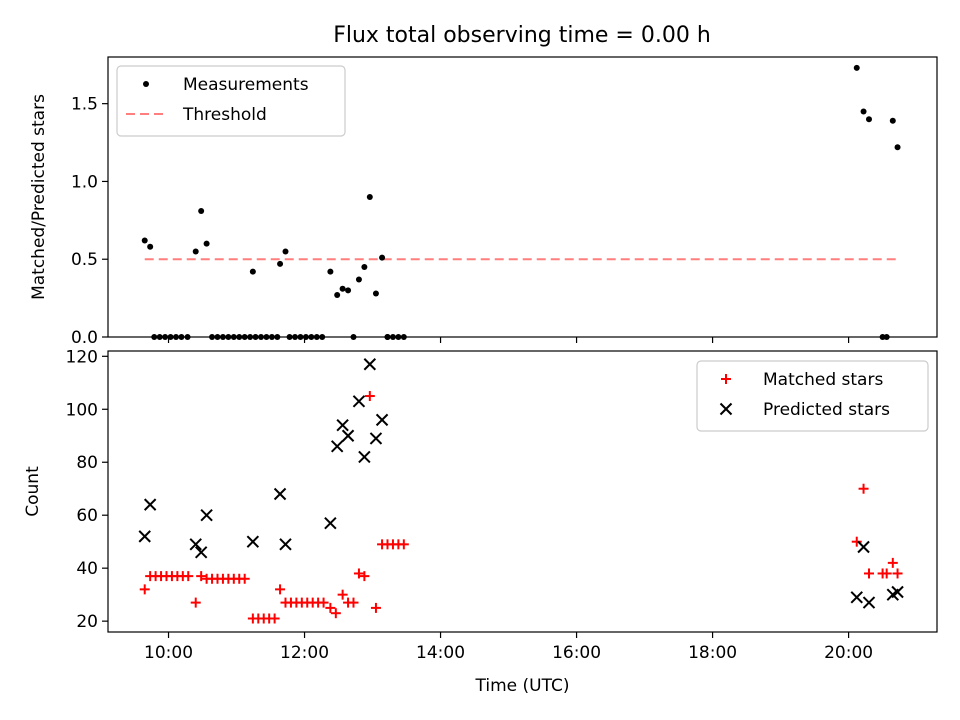 This screenshot has height=720, width=960. What do you see at coordinates (712, 653) in the screenshot?
I see `x-tick-label: 18:00` at bounding box center [712, 653].